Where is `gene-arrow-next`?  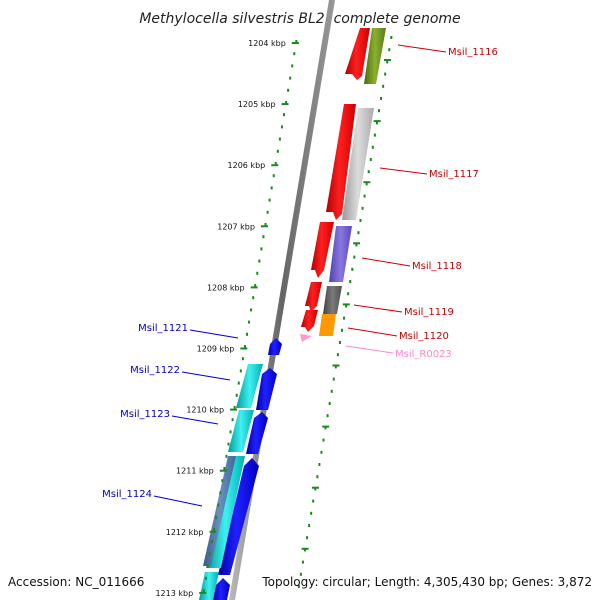
gene-arrow-next is located at coordinates (221, 589).